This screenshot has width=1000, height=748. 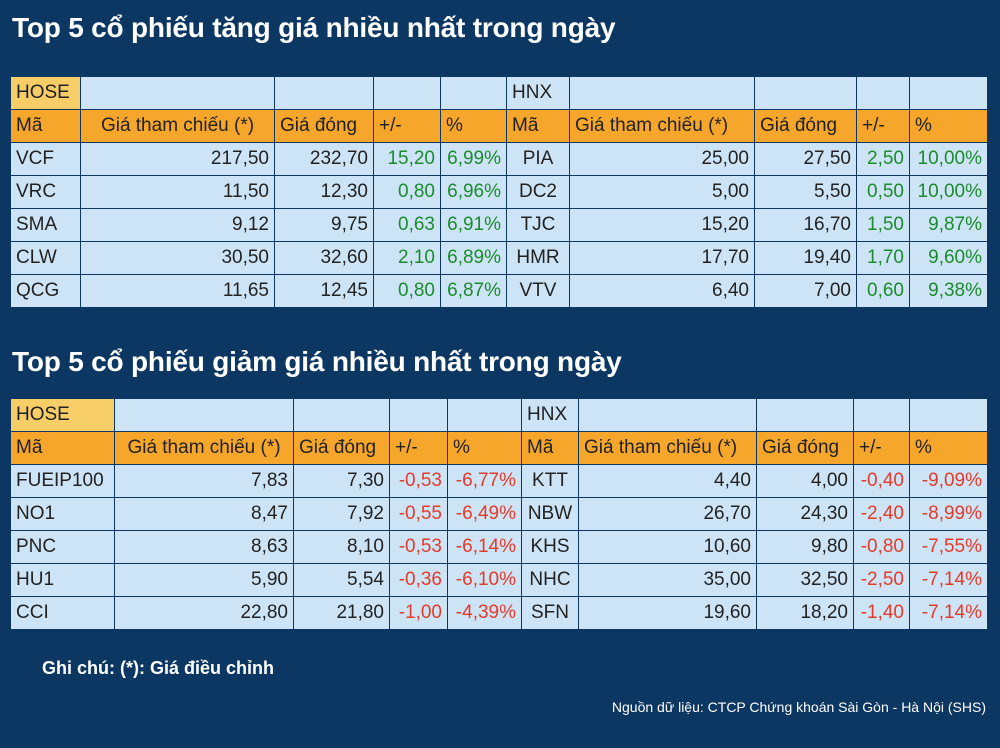 What do you see at coordinates (177, 159) in the screenshot?
I see `ref-price: 217,50` at bounding box center [177, 159].